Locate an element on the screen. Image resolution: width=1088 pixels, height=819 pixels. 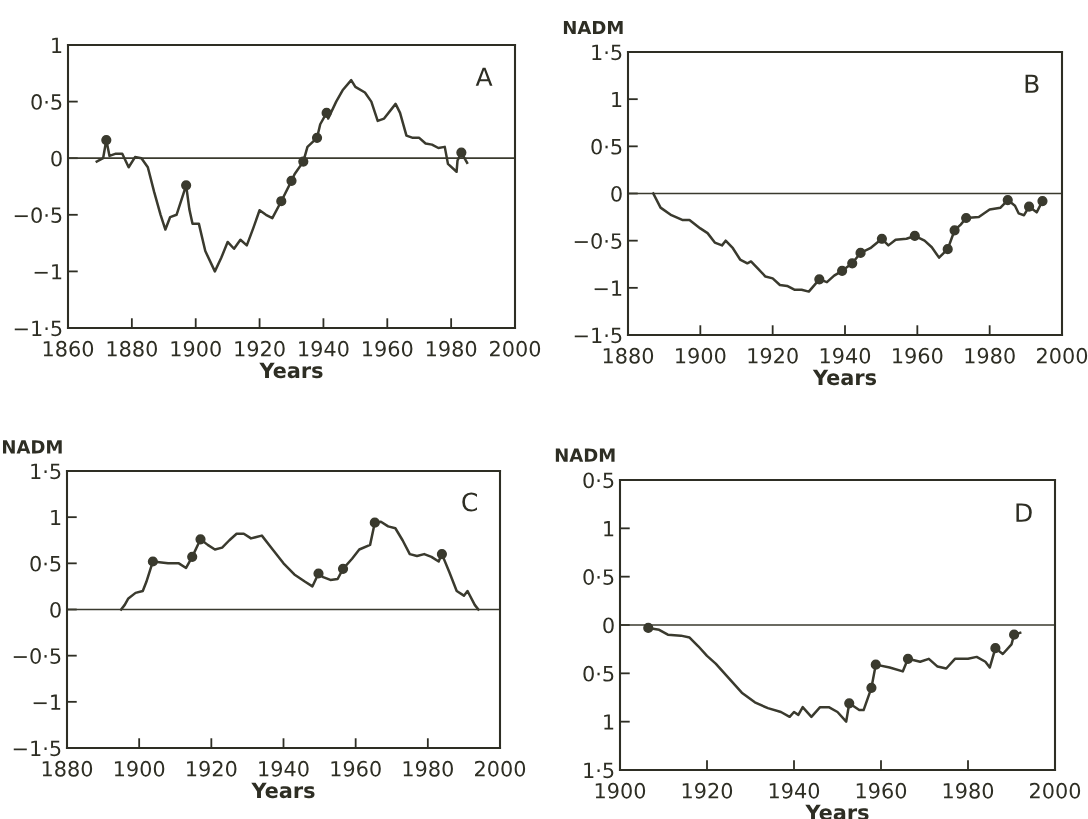
x-tick-label: 1860 is located at coordinates (68, 348).